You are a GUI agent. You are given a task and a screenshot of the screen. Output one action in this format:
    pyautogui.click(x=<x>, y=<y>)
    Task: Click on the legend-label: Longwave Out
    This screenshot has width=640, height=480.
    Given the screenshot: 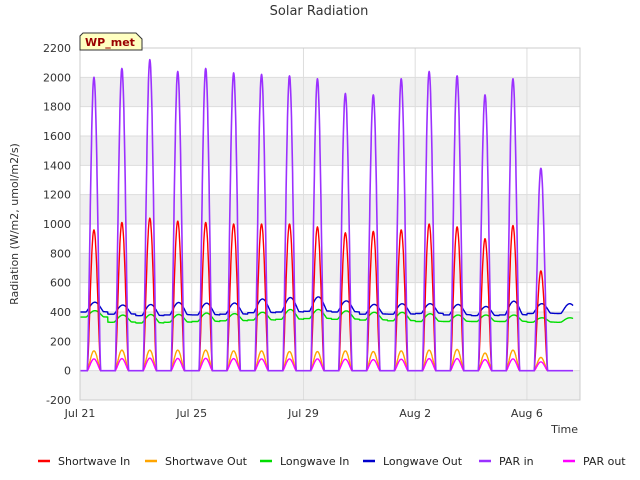 What is the action you would take?
    pyautogui.click(x=423, y=461)
    